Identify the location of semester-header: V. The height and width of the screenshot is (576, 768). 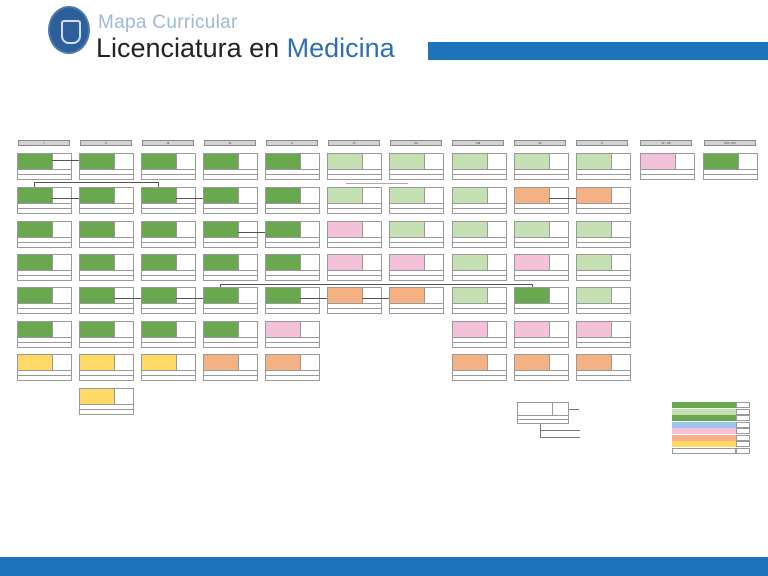
(292, 143).